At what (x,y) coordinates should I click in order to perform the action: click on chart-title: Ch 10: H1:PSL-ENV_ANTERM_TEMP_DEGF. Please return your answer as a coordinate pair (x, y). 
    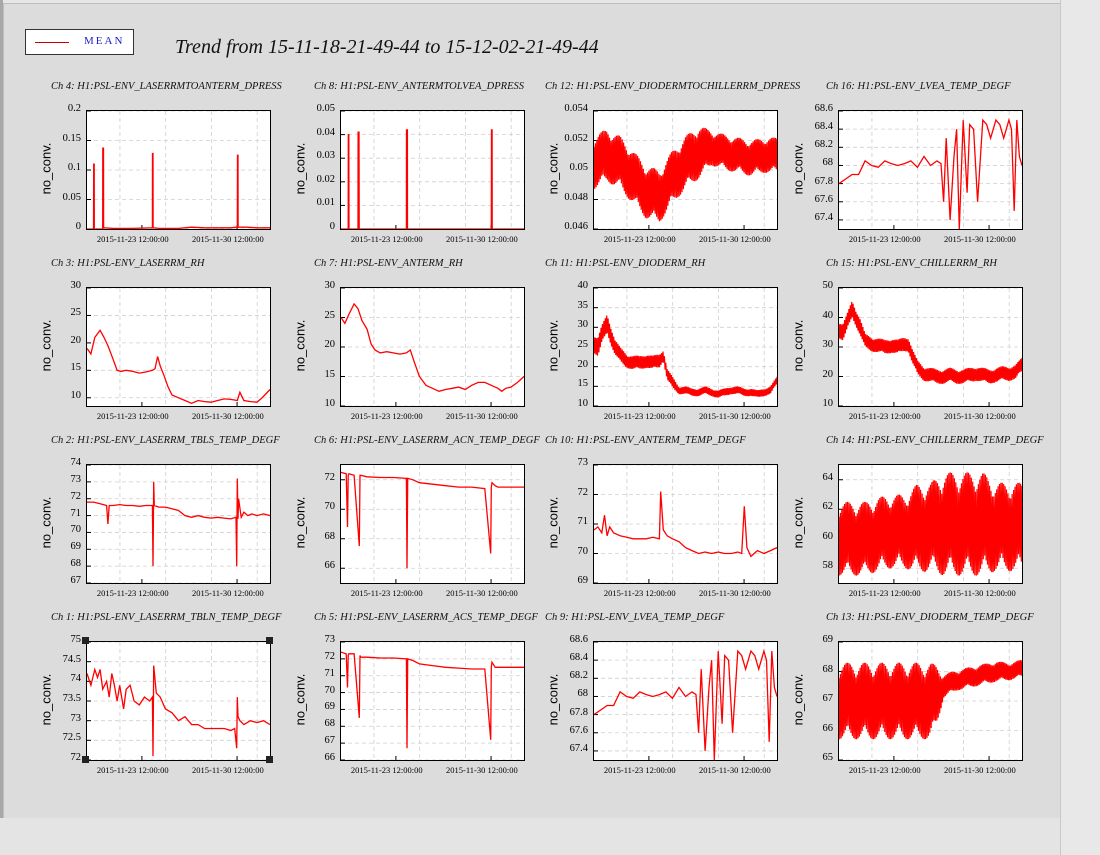
    Looking at the image, I should click on (645, 440).